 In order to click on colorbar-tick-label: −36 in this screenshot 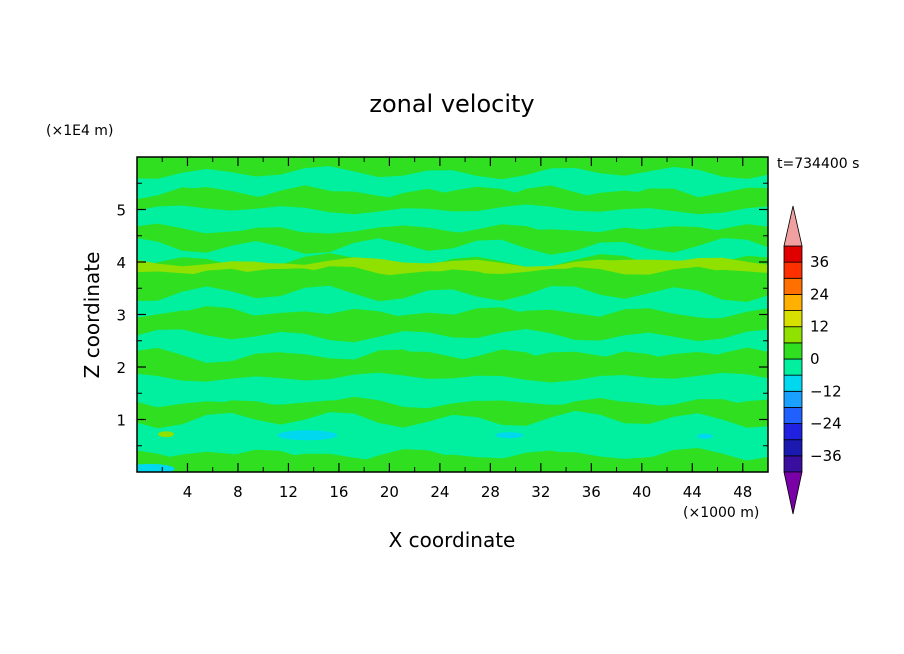, I will do `click(826, 456)`.